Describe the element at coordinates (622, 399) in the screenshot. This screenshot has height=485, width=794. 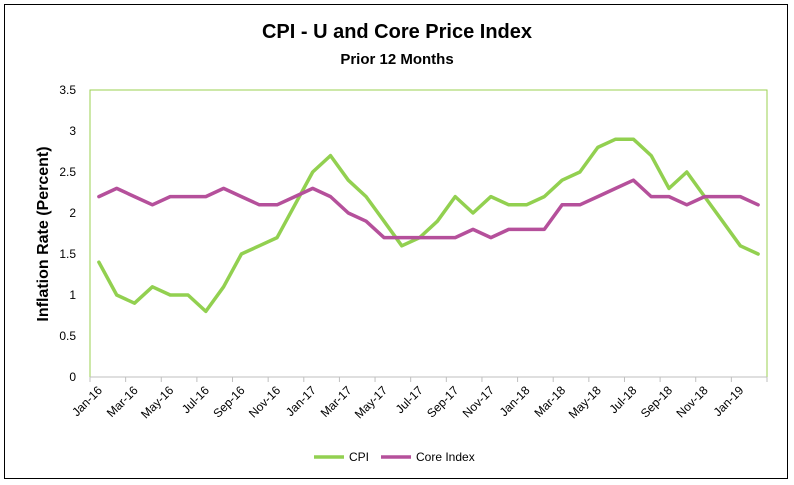
I see `x-tick-label: Jul-18` at that location.